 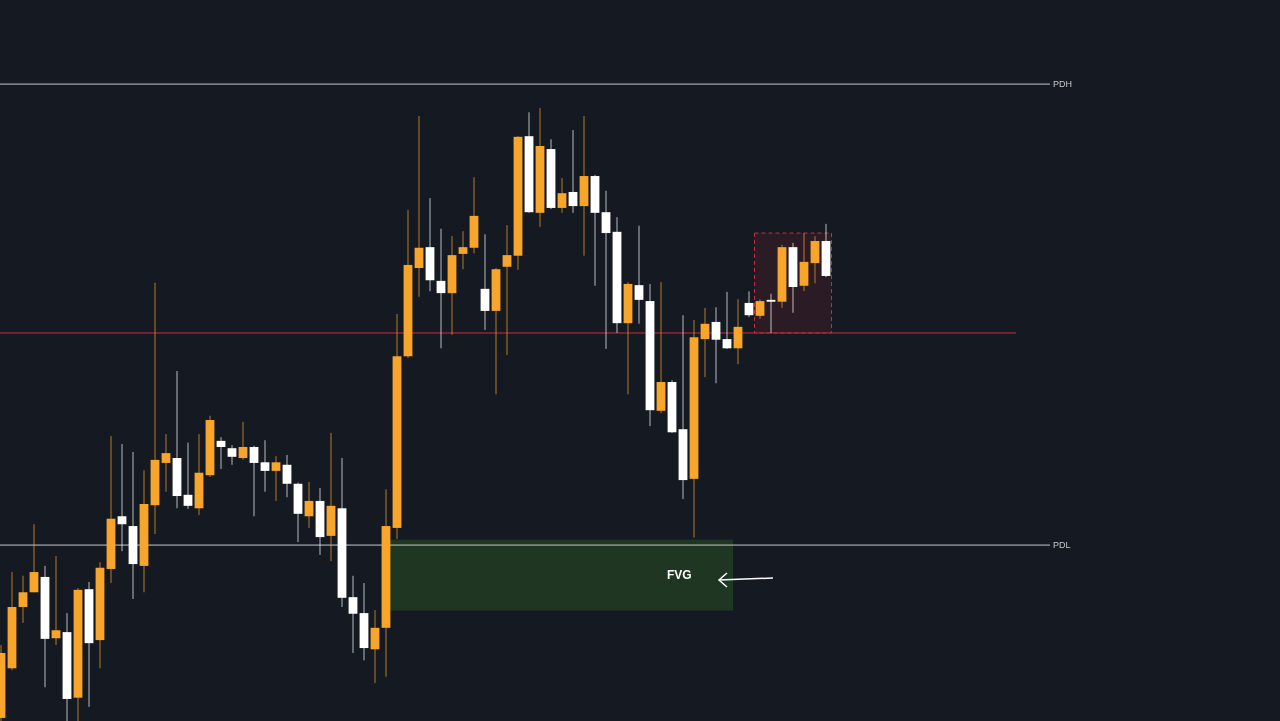 What do you see at coordinates (1062, 545) in the screenshot?
I see `ref-line-label: PDL` at bounding box center [1062, 545].